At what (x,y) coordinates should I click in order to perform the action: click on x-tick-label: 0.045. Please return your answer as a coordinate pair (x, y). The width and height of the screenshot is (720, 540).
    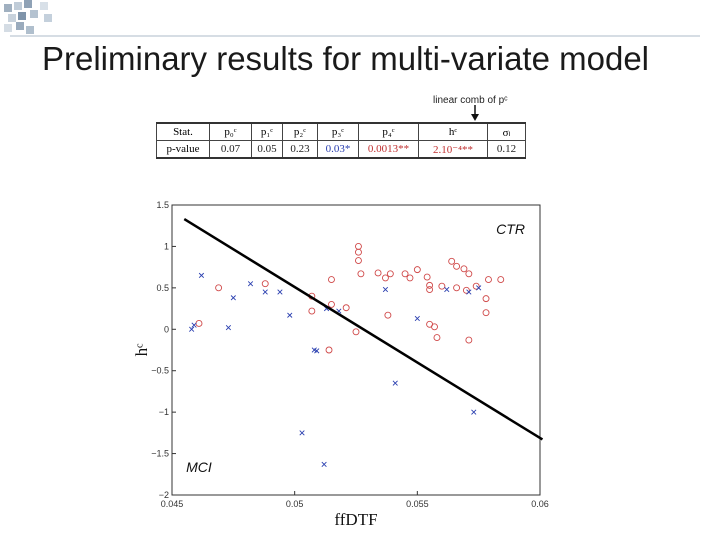
    Looking at the image, I should click on (172, 504).